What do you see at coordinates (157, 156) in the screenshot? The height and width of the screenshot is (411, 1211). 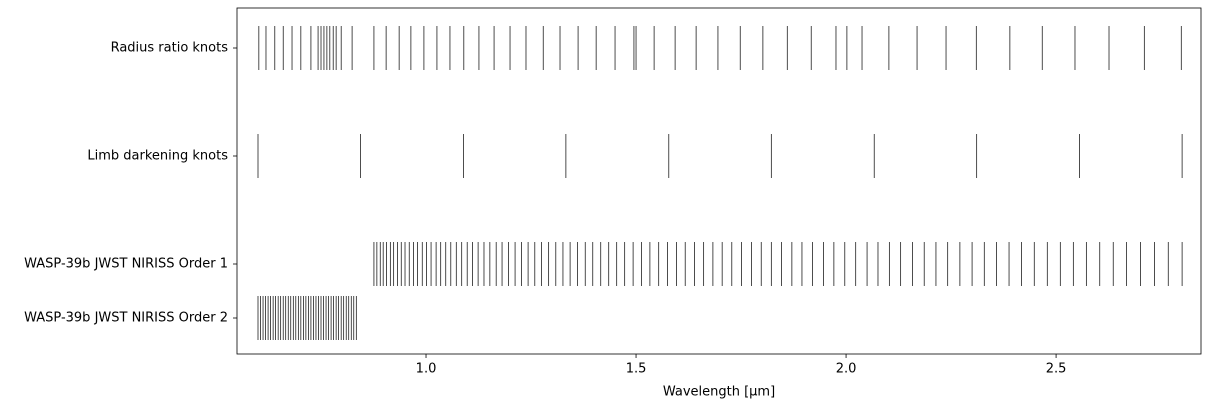 I see `y-tick-label: Limb darkening knots` at bounding box center [157, 156].